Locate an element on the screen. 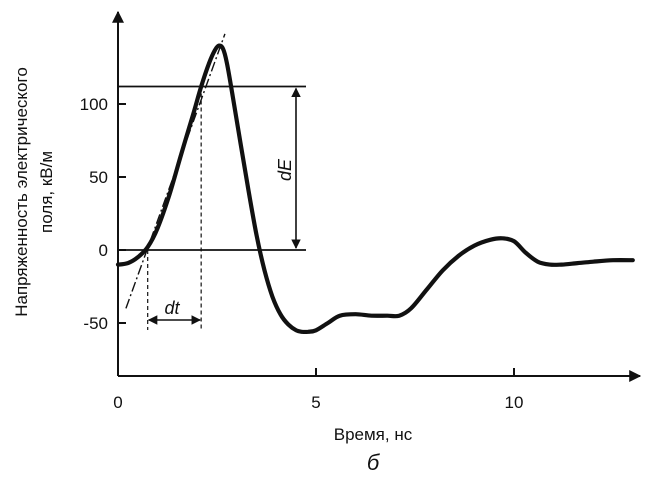 The width and height of the screenshot is (649, 479). x-tick-label-0: 0 is located at coordinates (117, 402).